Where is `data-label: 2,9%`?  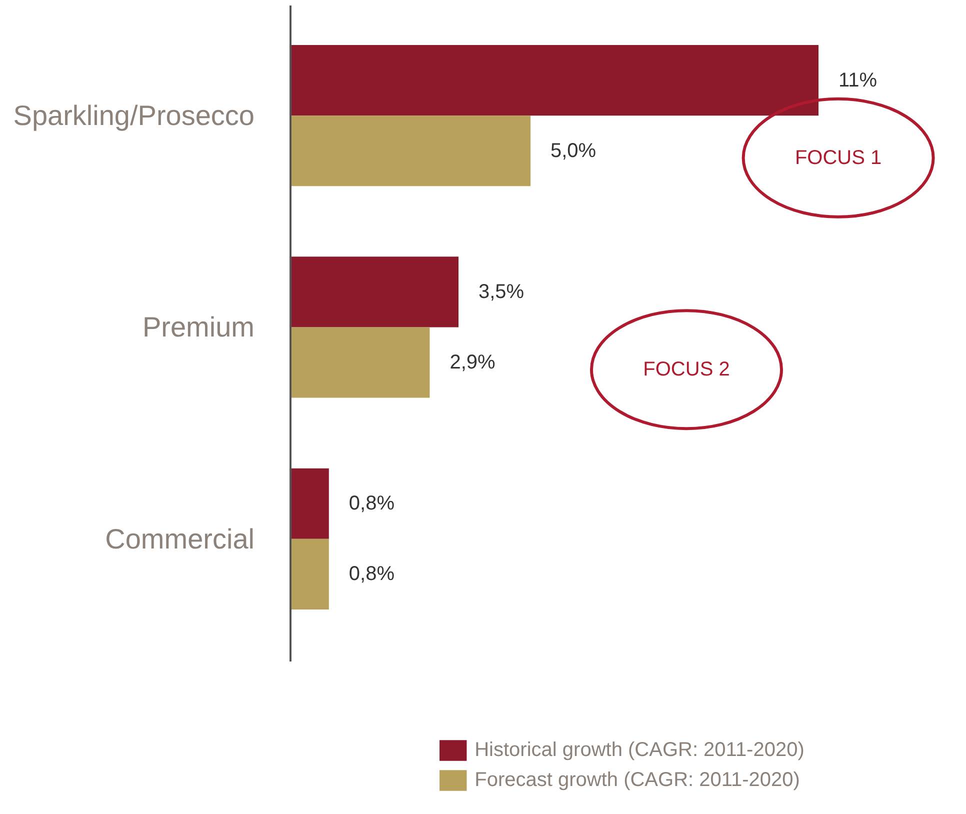 data-label: 2,9% is located at coordinates (473, 363).